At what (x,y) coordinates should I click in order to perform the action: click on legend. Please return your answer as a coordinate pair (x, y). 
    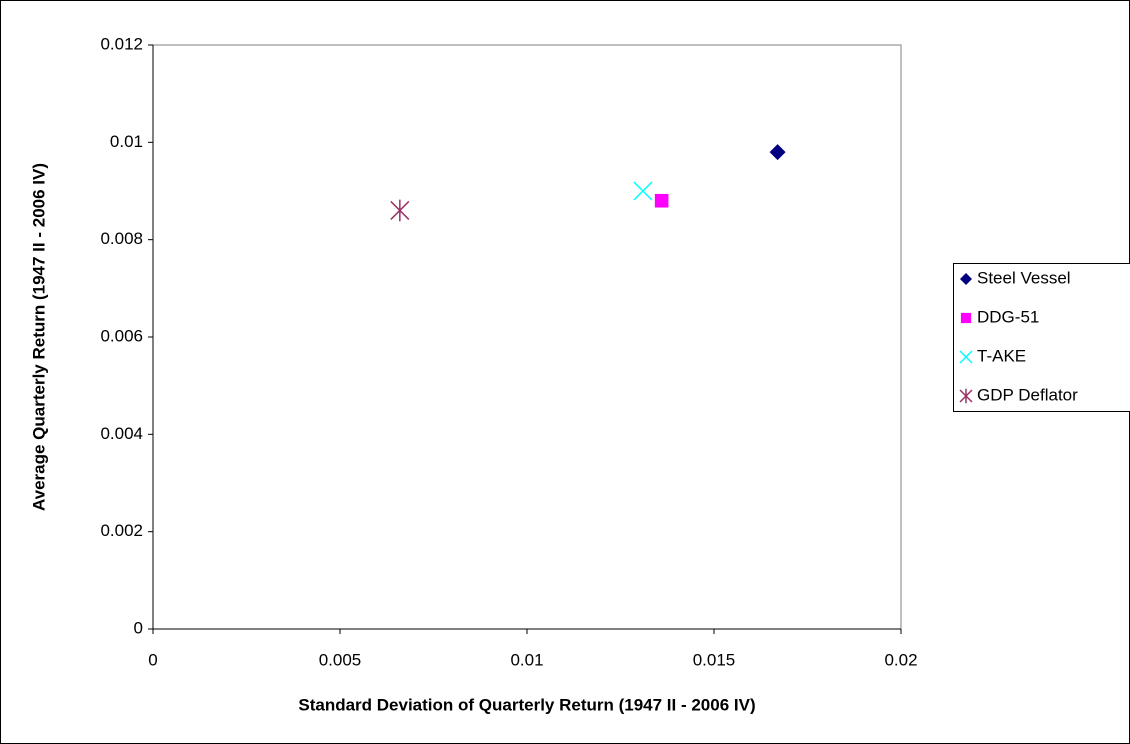
    Looking at the image, I should click on (1041, 337).